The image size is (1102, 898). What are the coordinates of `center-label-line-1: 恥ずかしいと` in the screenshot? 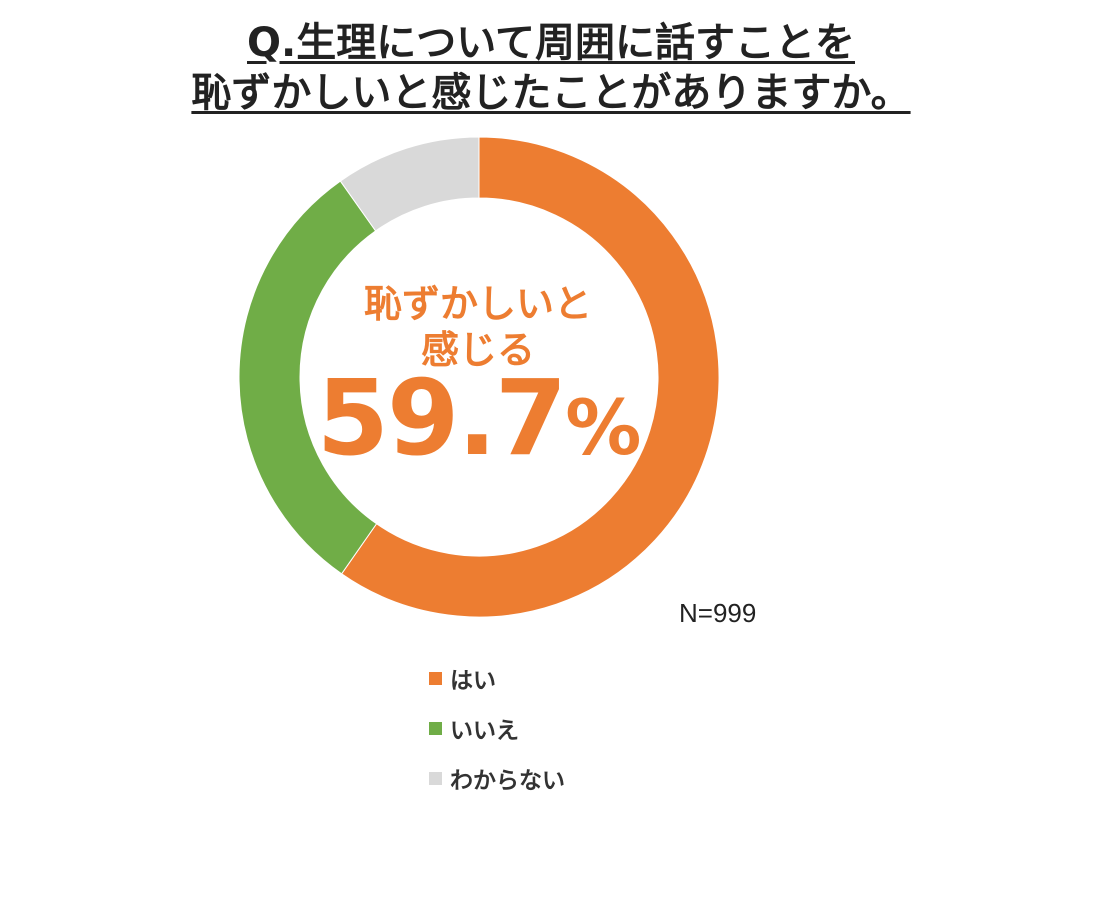 It's located at (477, 304).